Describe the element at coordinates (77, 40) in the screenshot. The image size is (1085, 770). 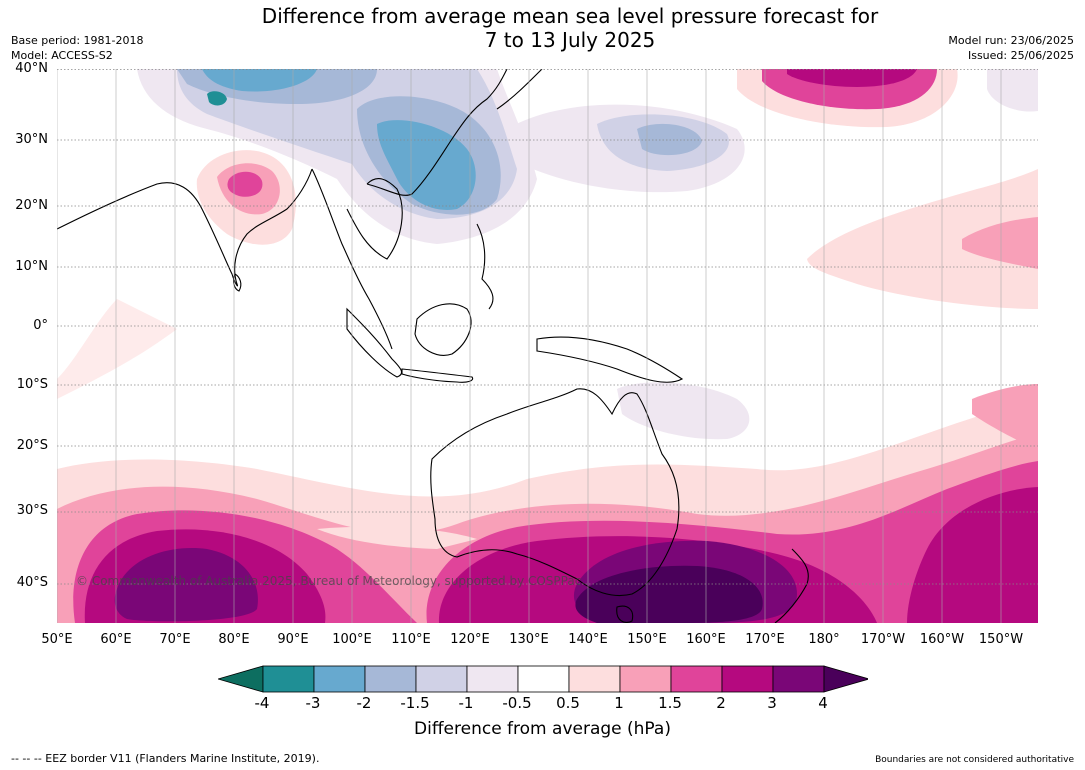
I see `base-period: Base period: 1981-2018` at that location.